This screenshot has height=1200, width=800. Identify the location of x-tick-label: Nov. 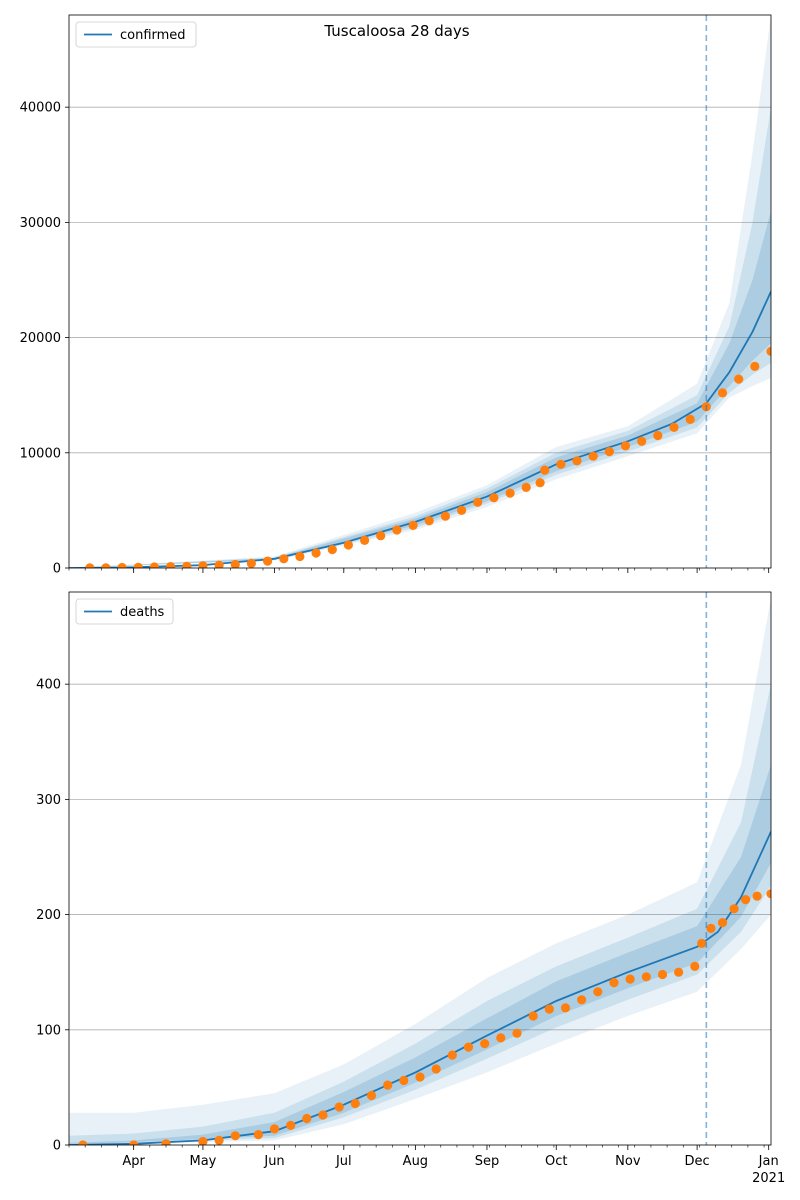
(628, 1161).